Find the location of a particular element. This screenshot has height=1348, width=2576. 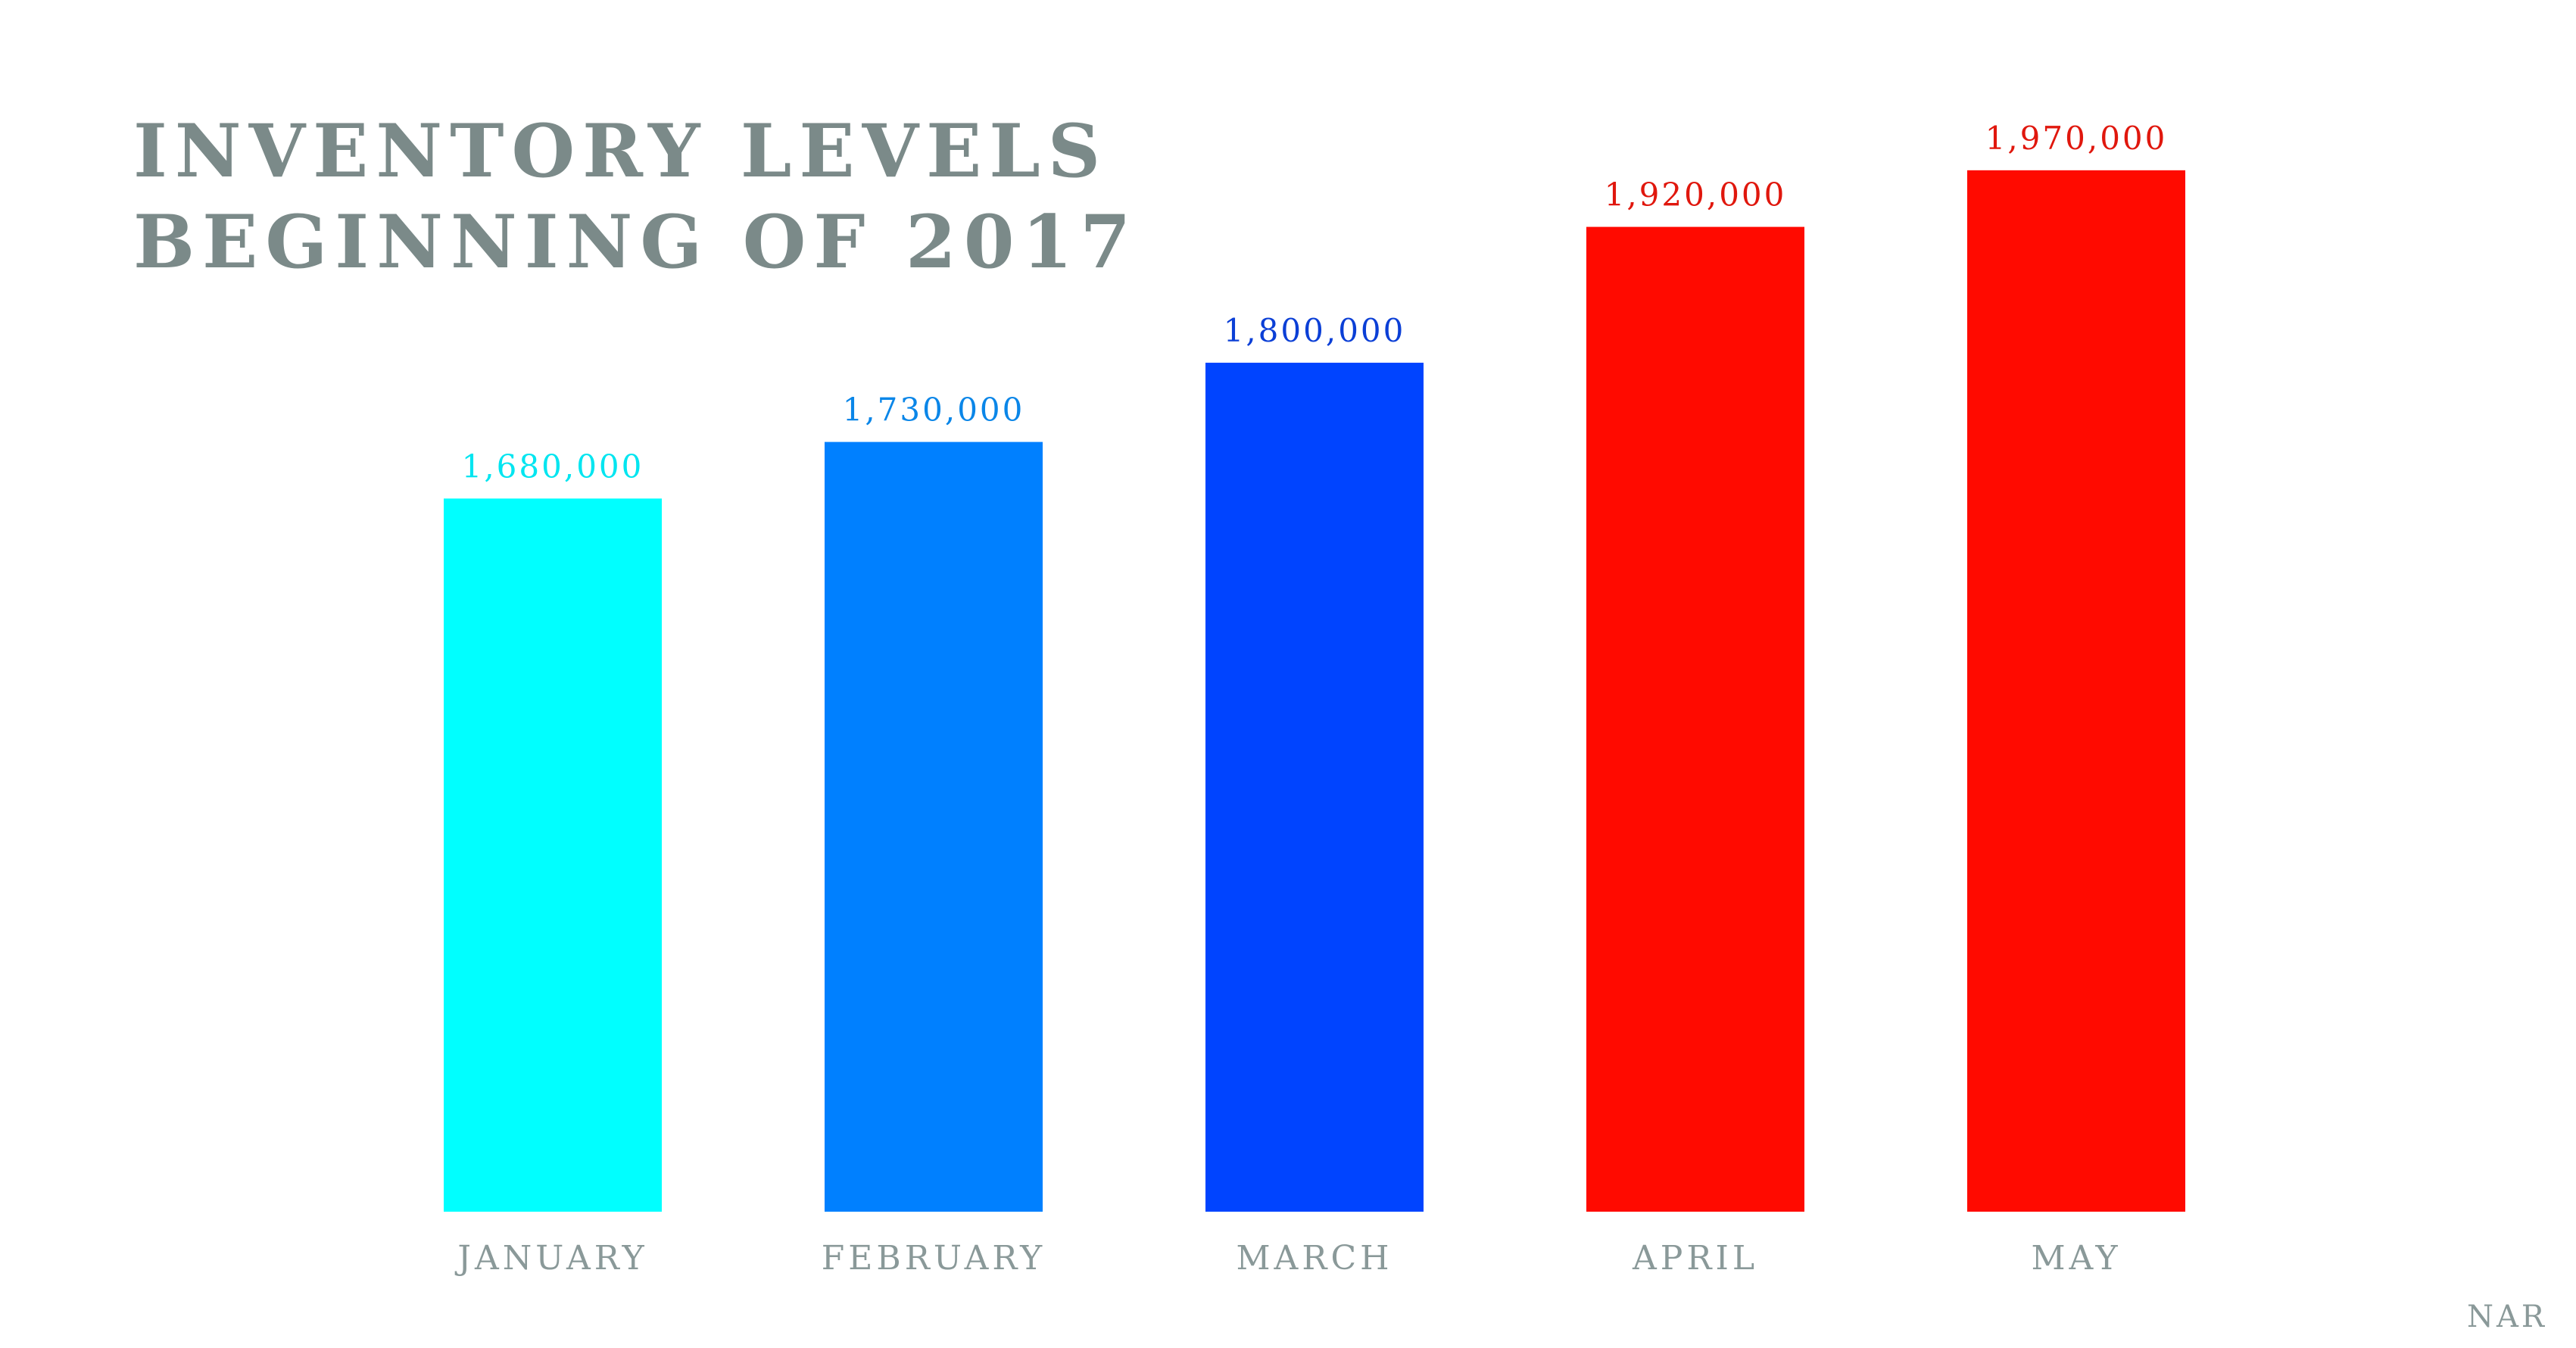

chart-title-line-1: INVENTORY LEVELS is located at coordinates (621, 151).